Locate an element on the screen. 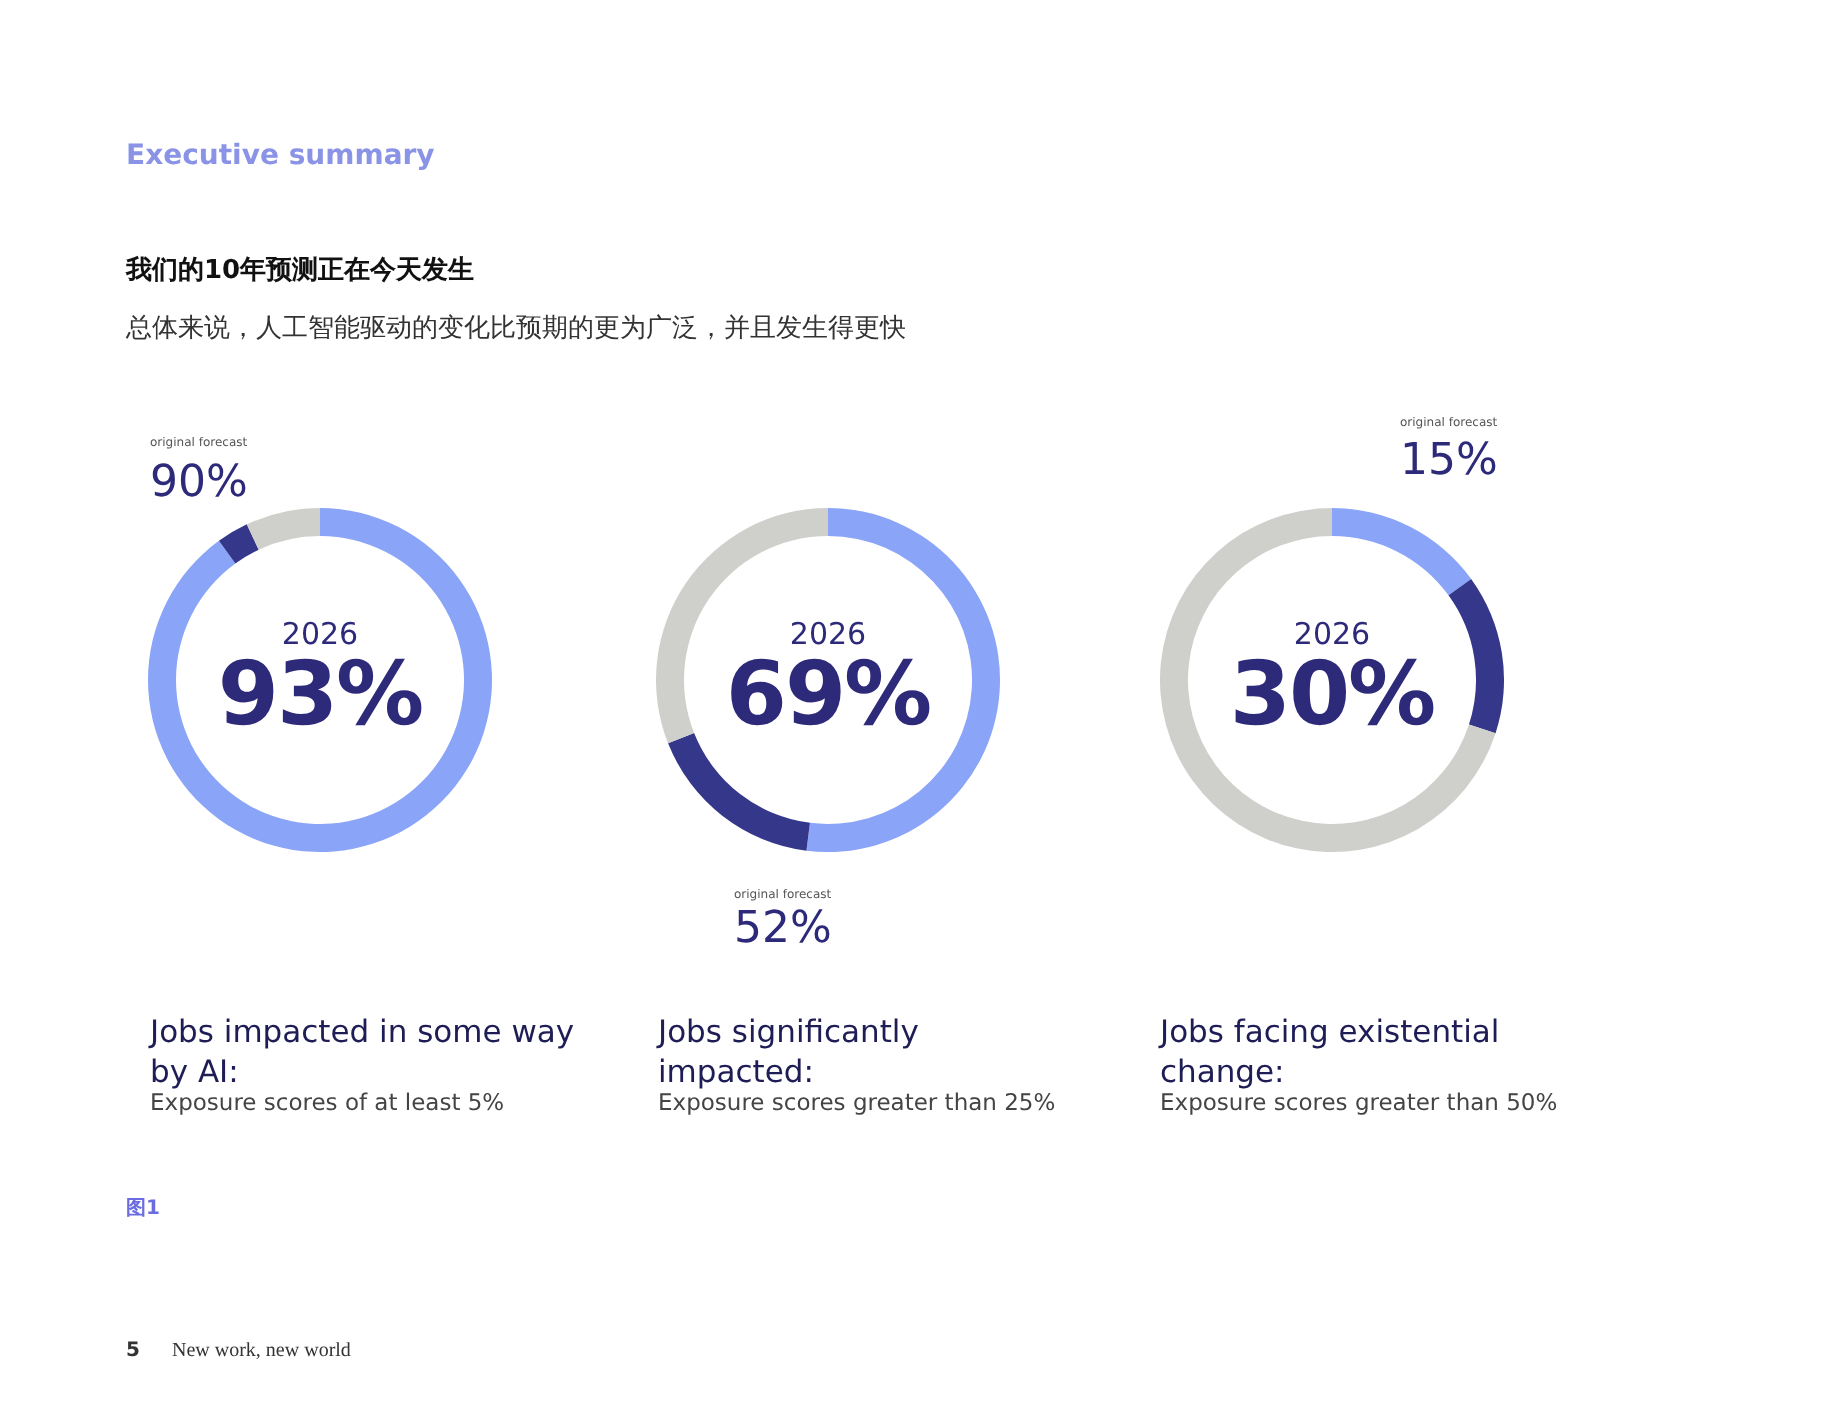 This screenshot has height=1422, width=1840. text: 总体来说，人工智能驱动的变化比预期的更为广泛，并且发生得更快 is located at coordinates (516, 329).